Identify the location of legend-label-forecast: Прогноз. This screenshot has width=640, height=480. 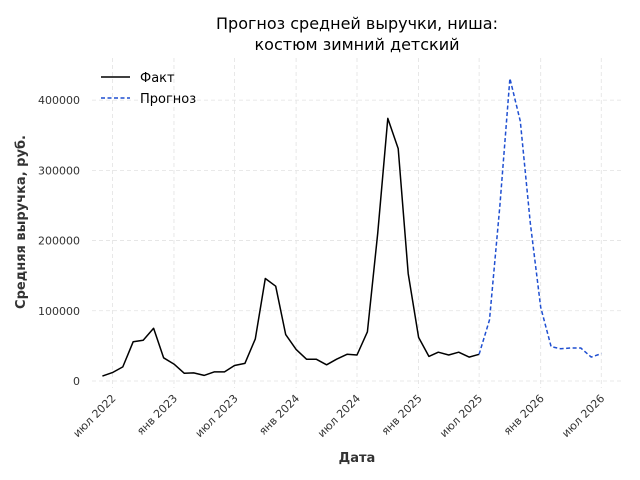
(168, 99).